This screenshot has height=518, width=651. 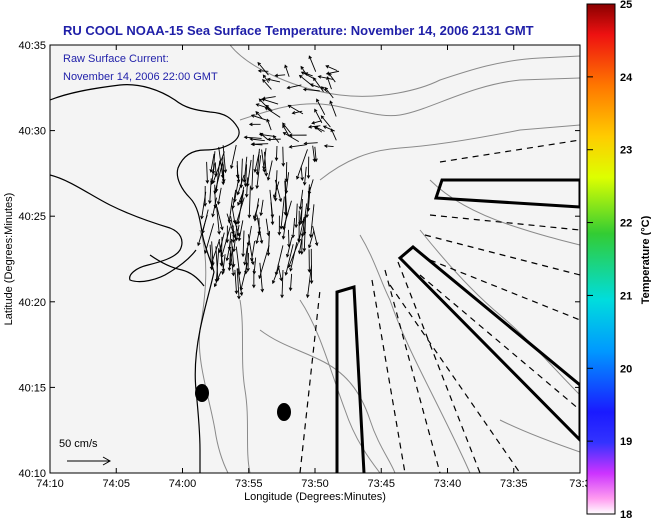 I want to click on radar-box-north, so click(x=506, y=193).